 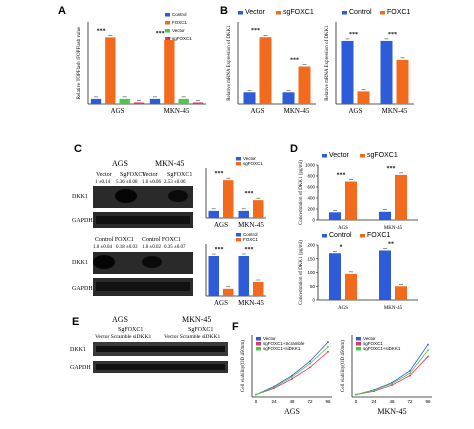 What do you see at coordinates (339, 155) in the screenshot?
I see `d-top-legend-label-0: Vector` at bounding box center [339, 155].